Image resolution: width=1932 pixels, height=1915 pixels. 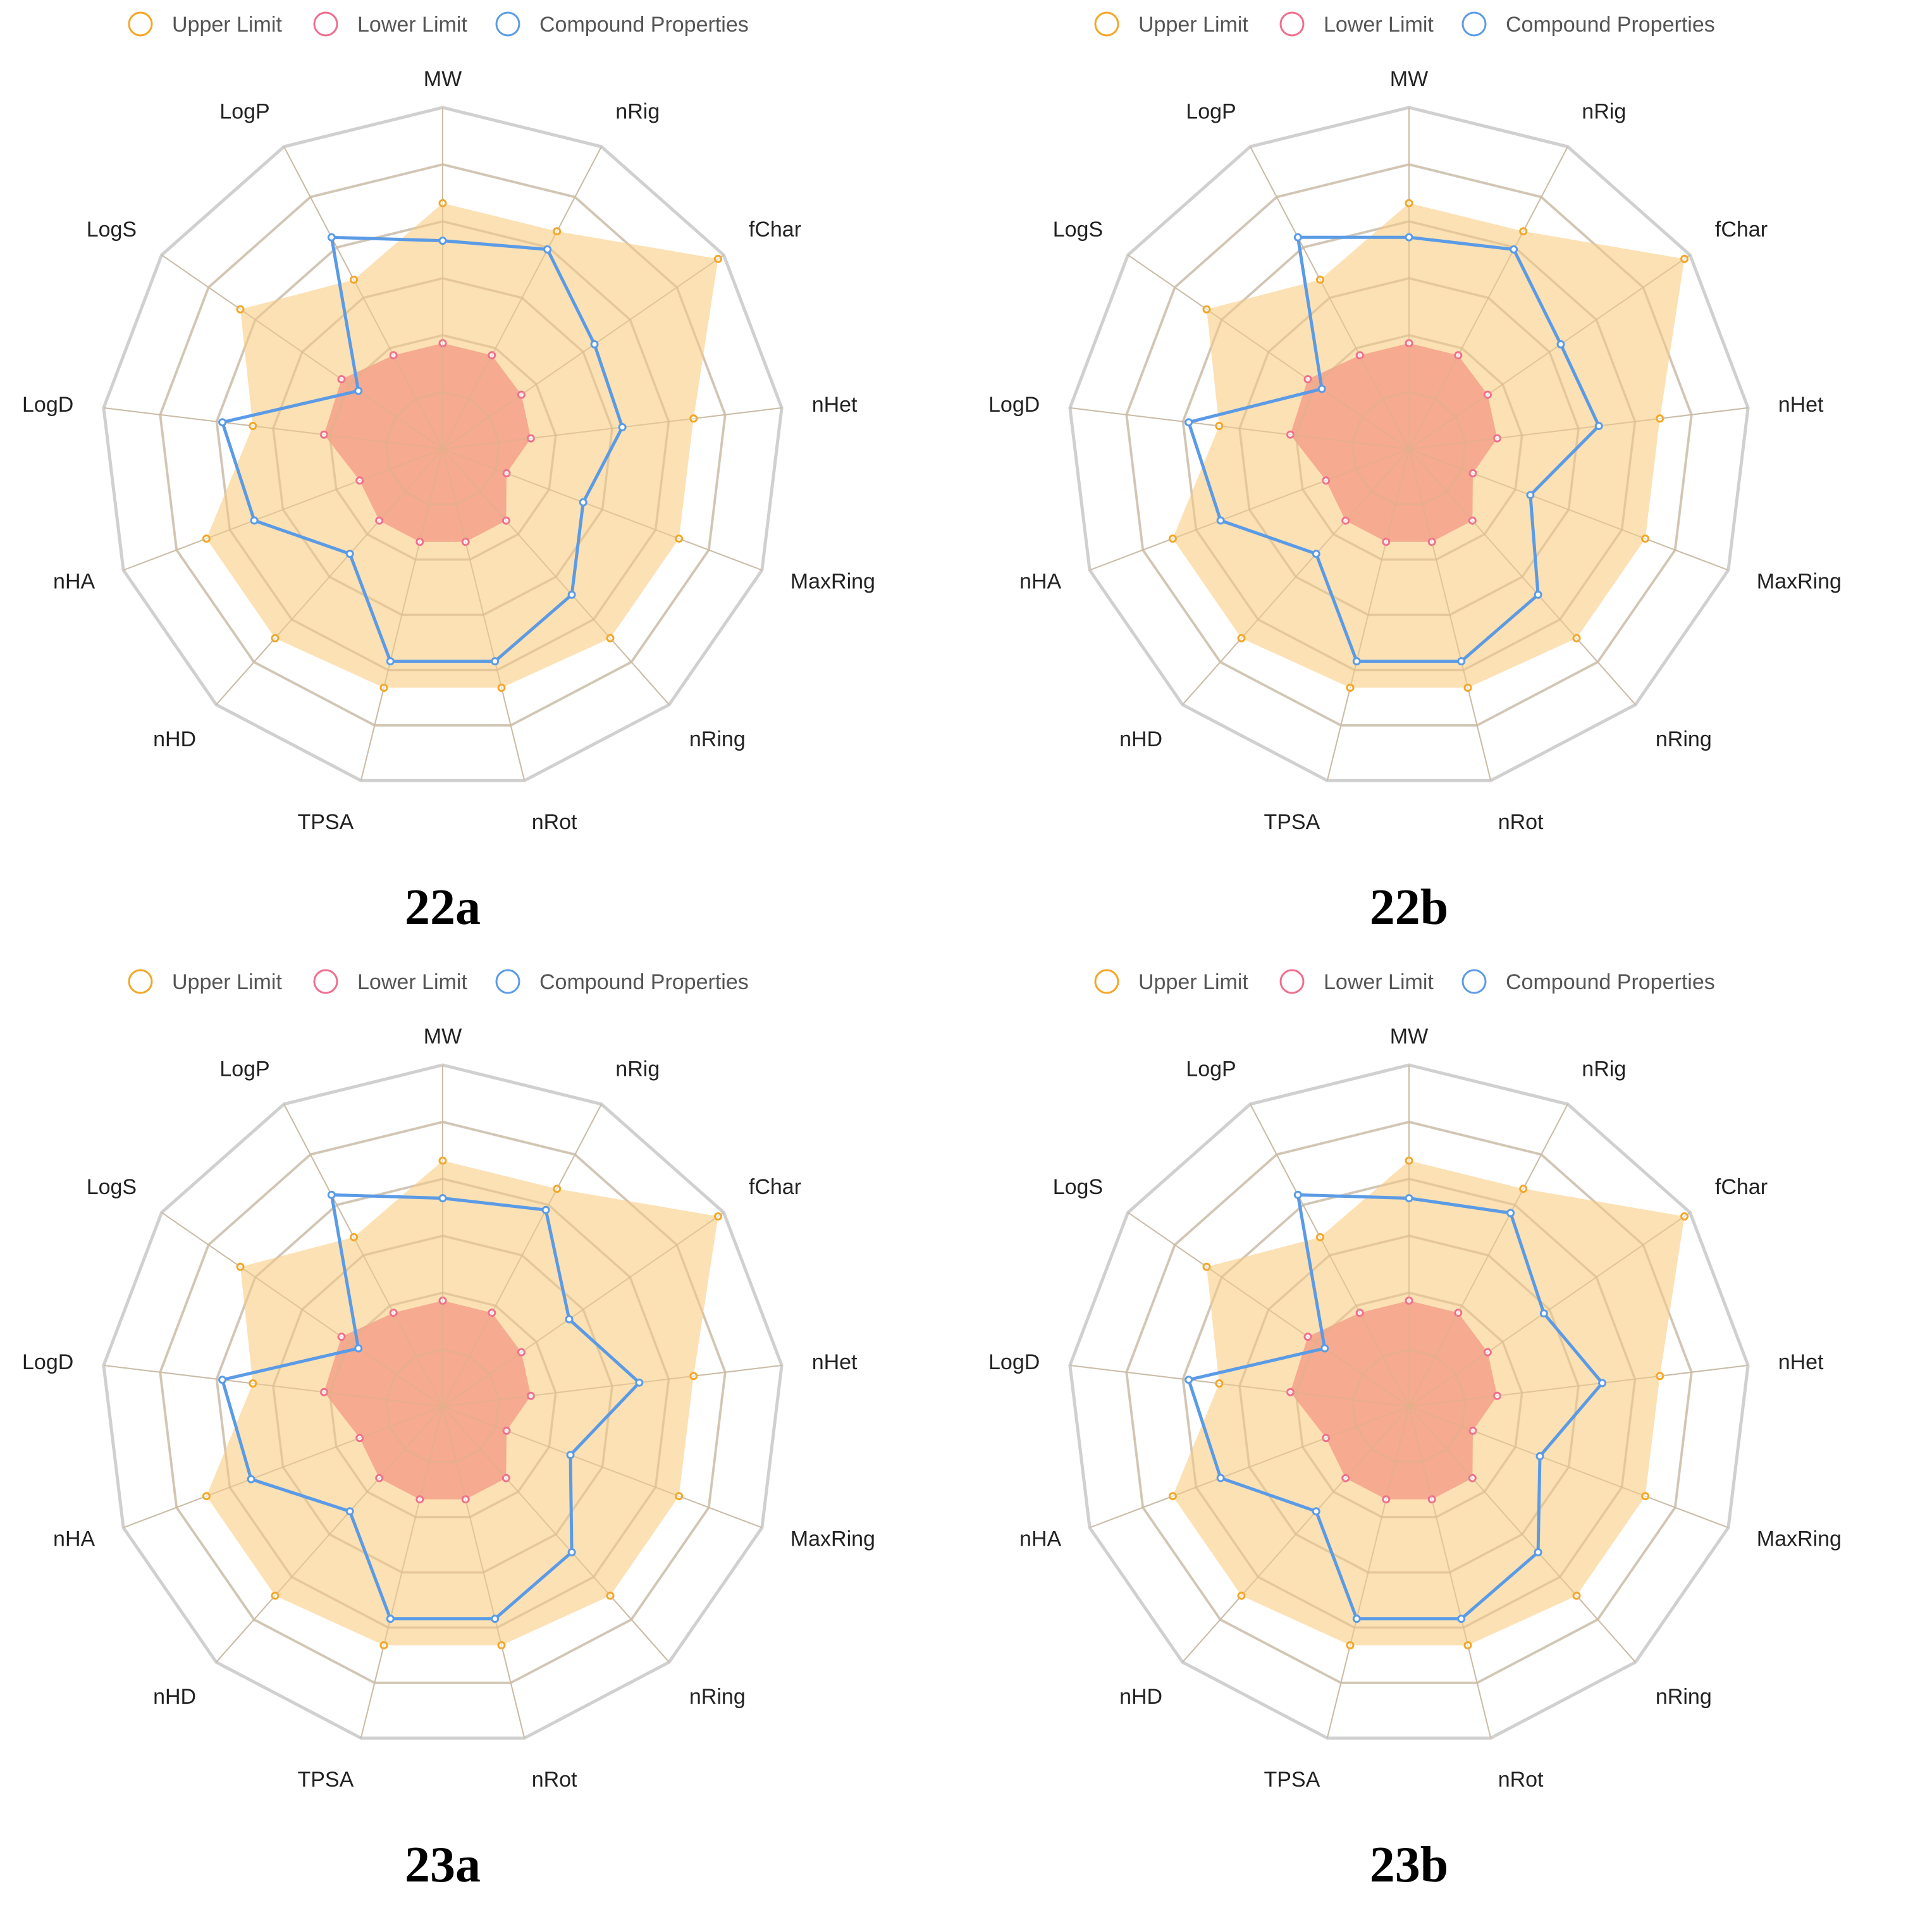 I want to click on inner-grid, so click(x=1409, y=1402).